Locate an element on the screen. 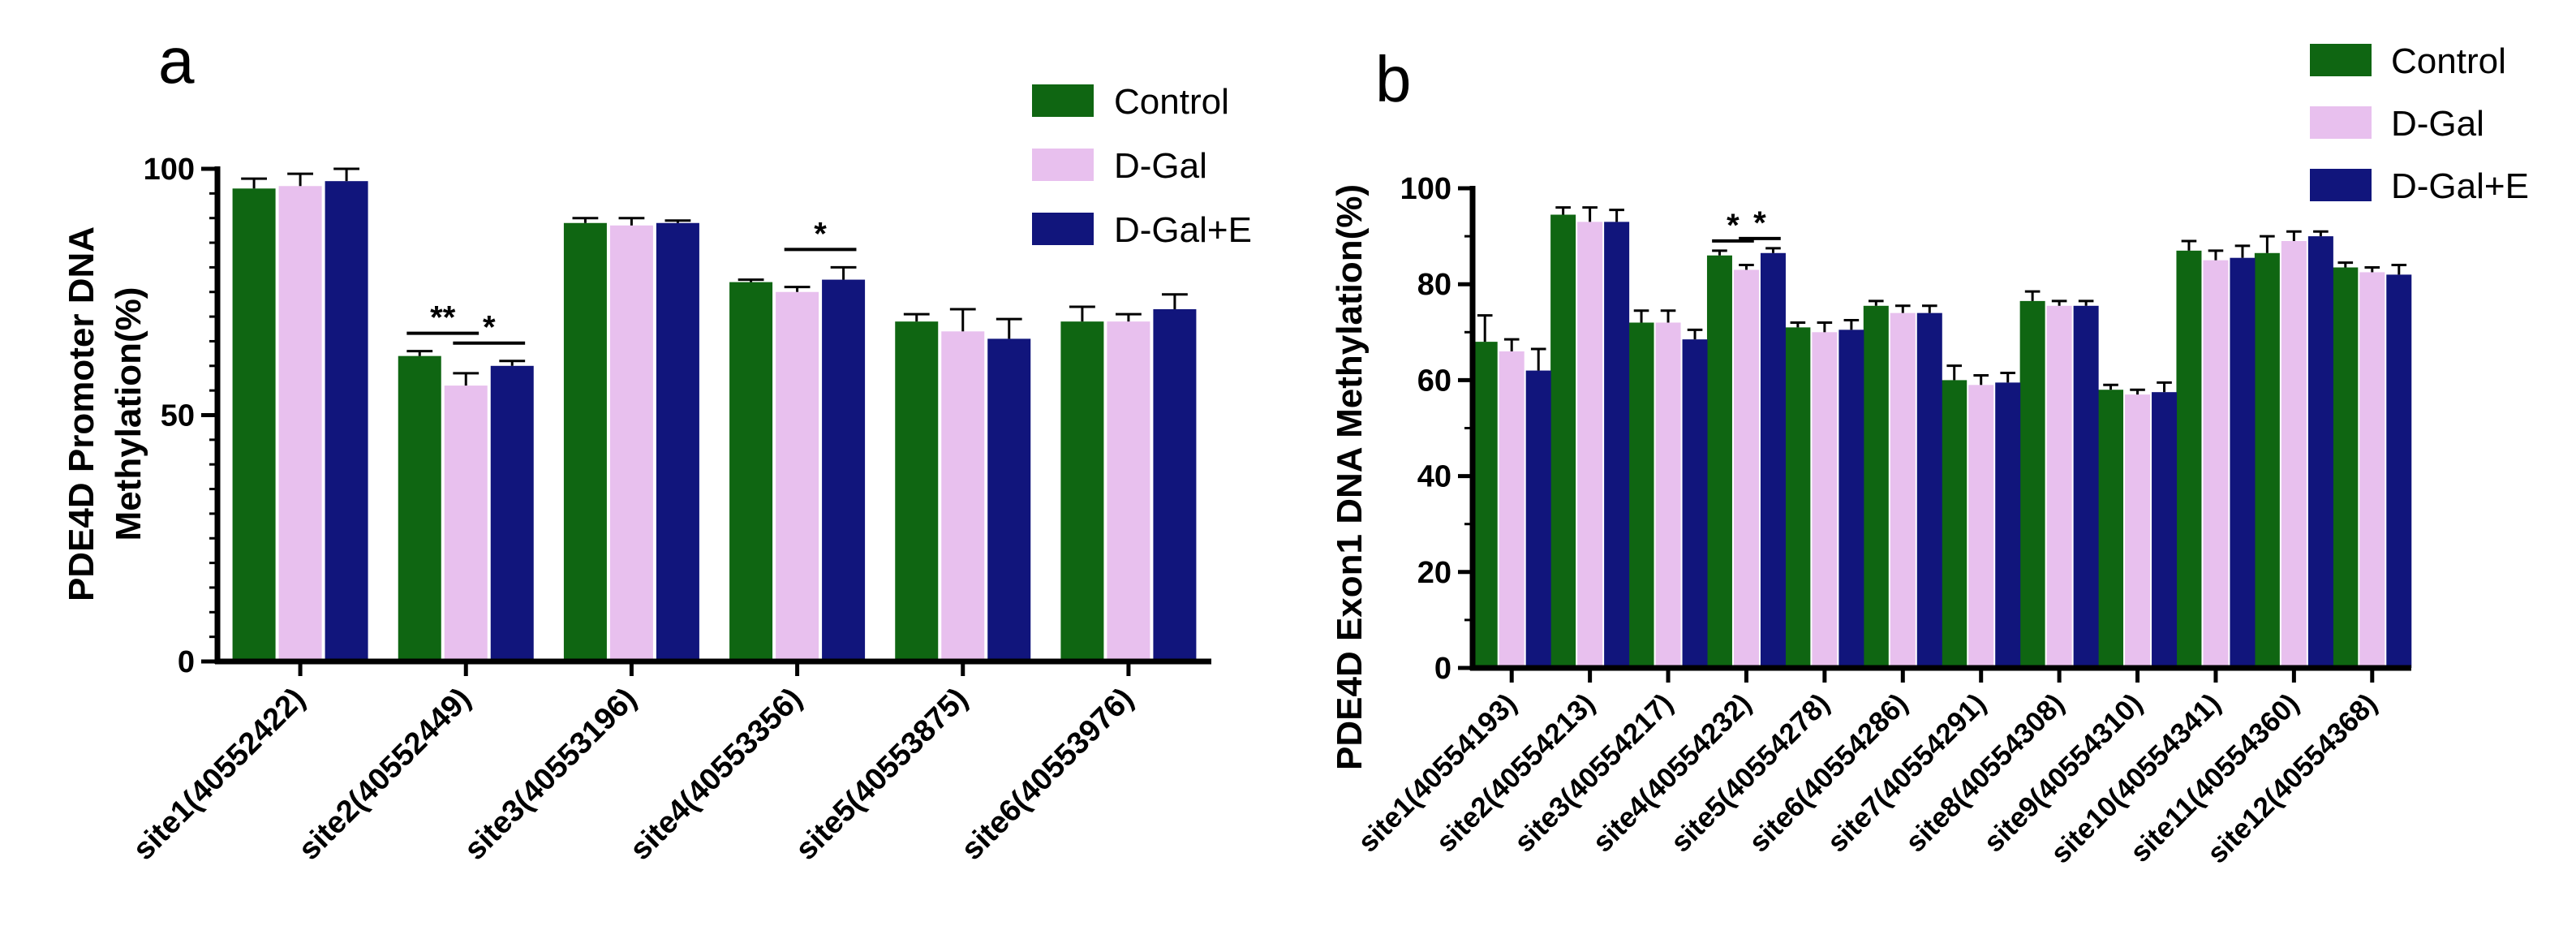  panel-a-x-tick-label: site2(40552449) is located at coordinates (384, 775).